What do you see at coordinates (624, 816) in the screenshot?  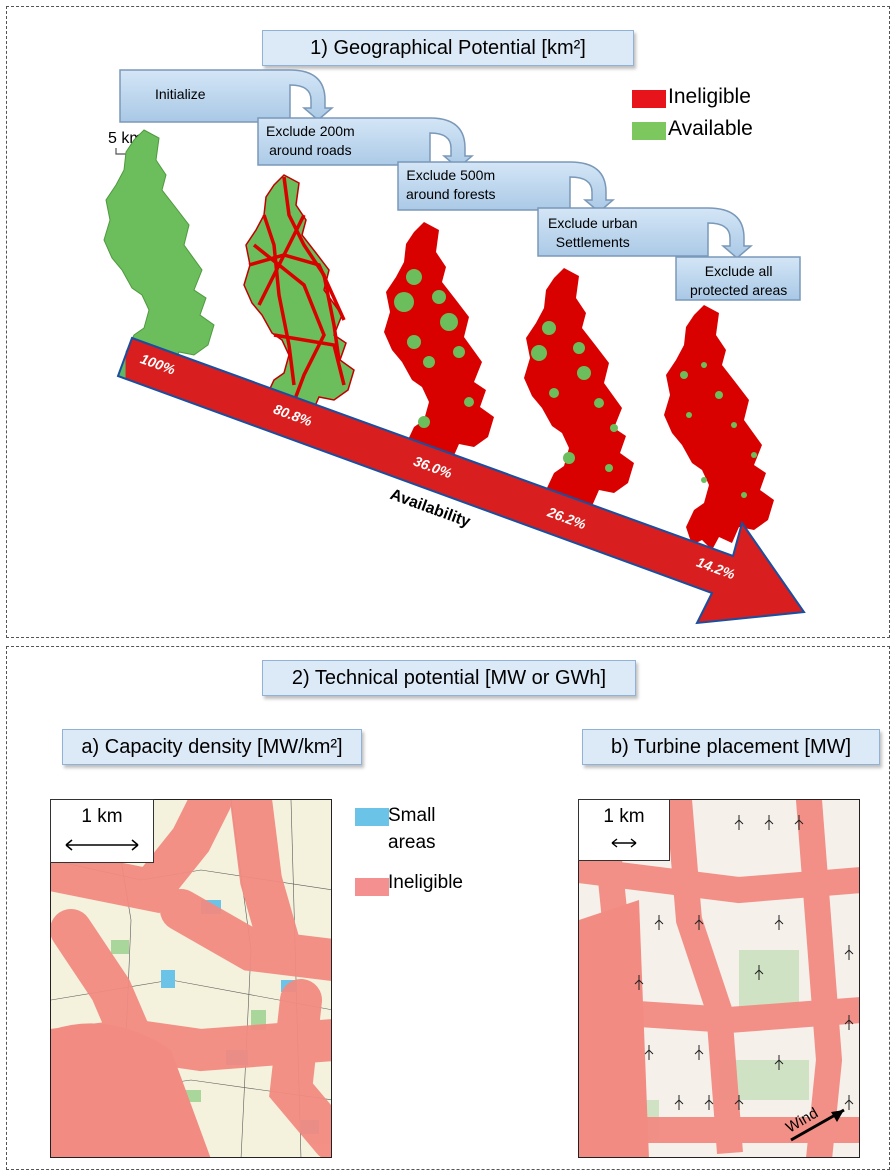 I see `scale-label-b: 1 km` at bounding box center [624, 816].